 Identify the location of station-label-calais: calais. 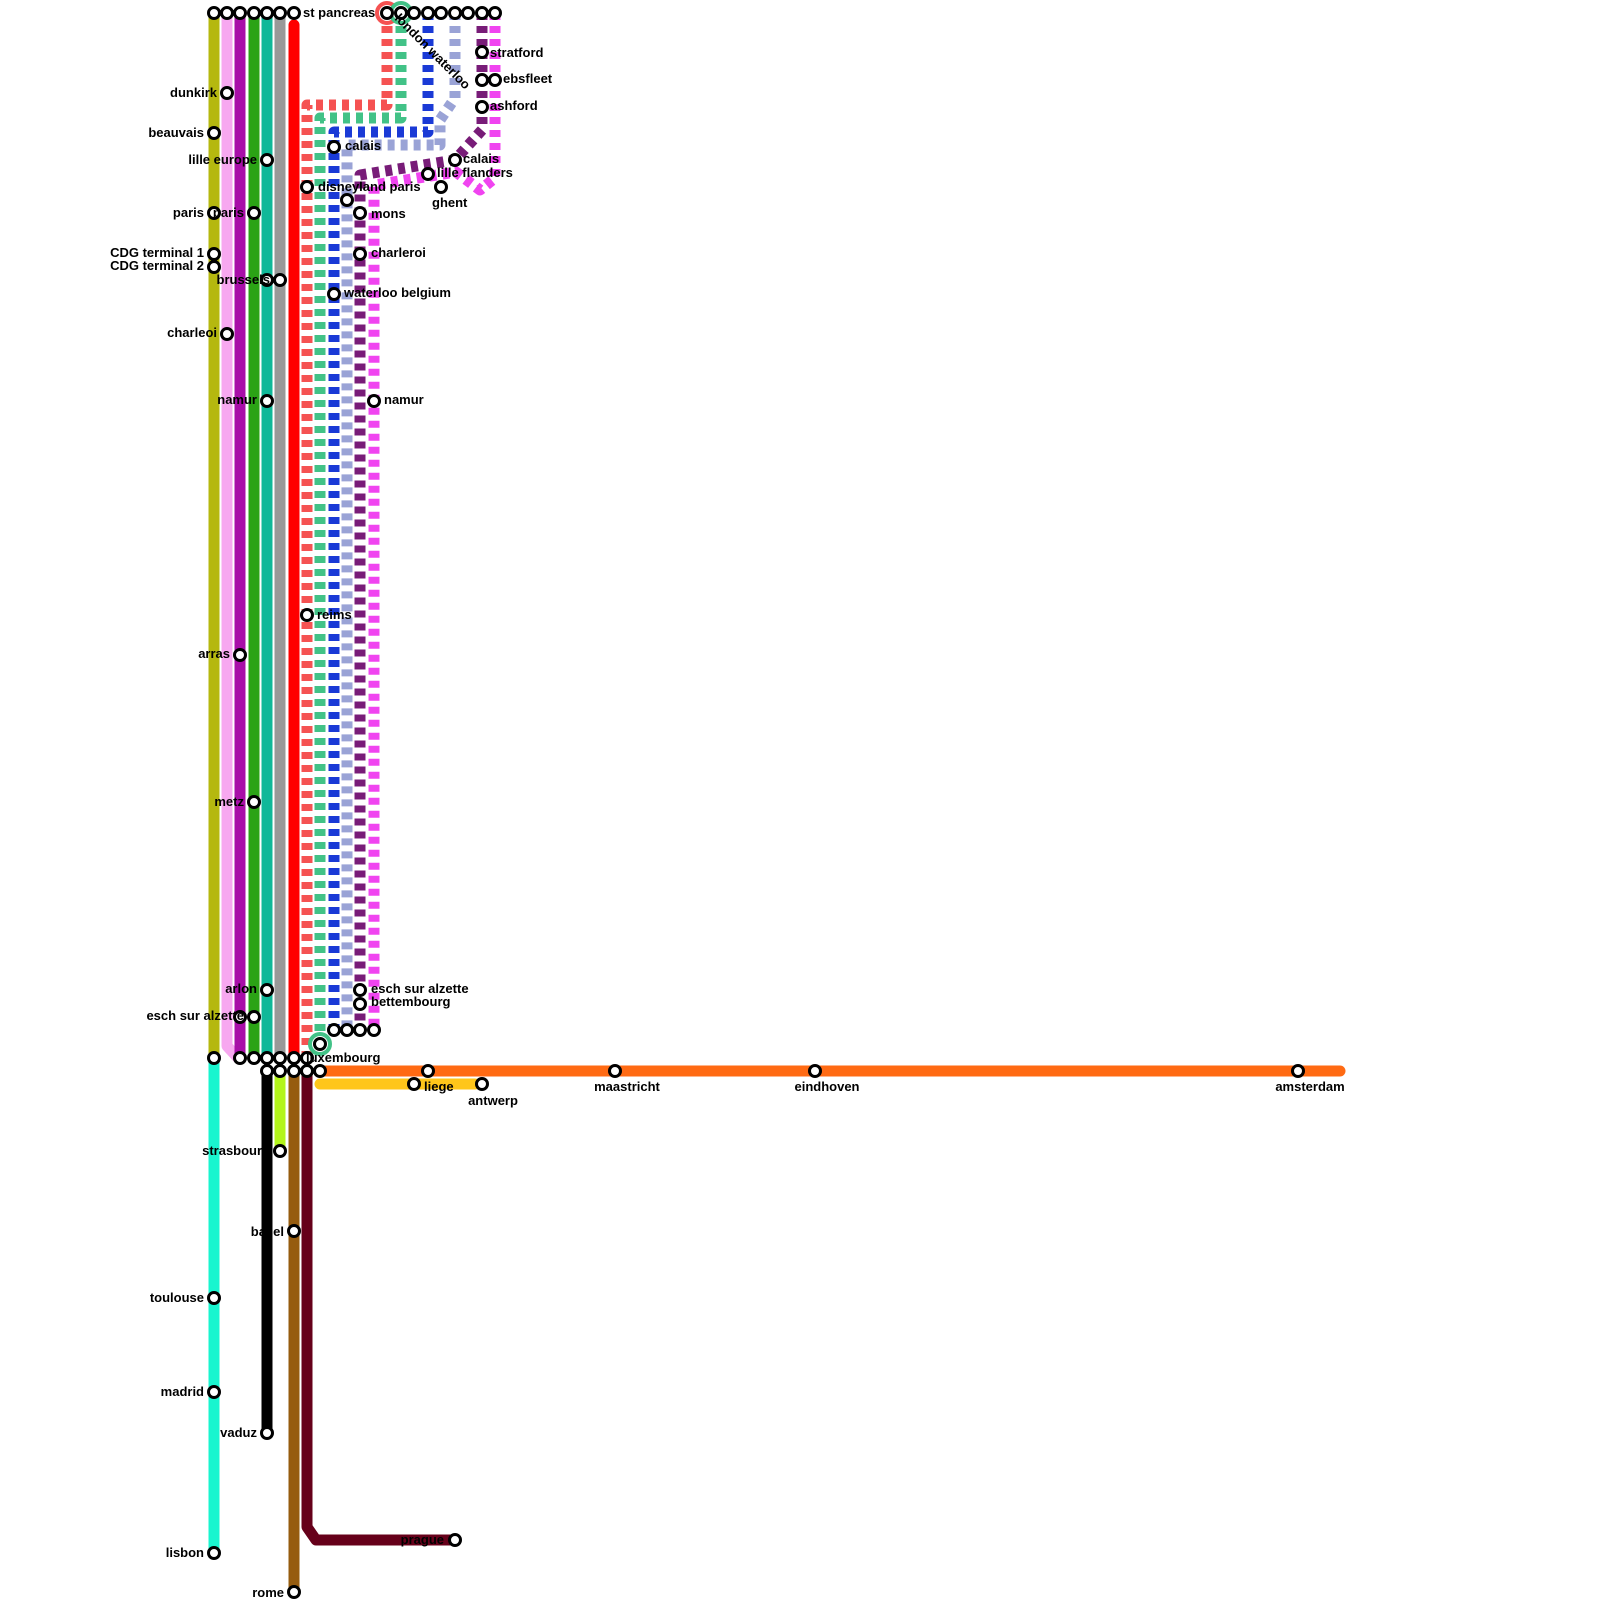
(363, 145).